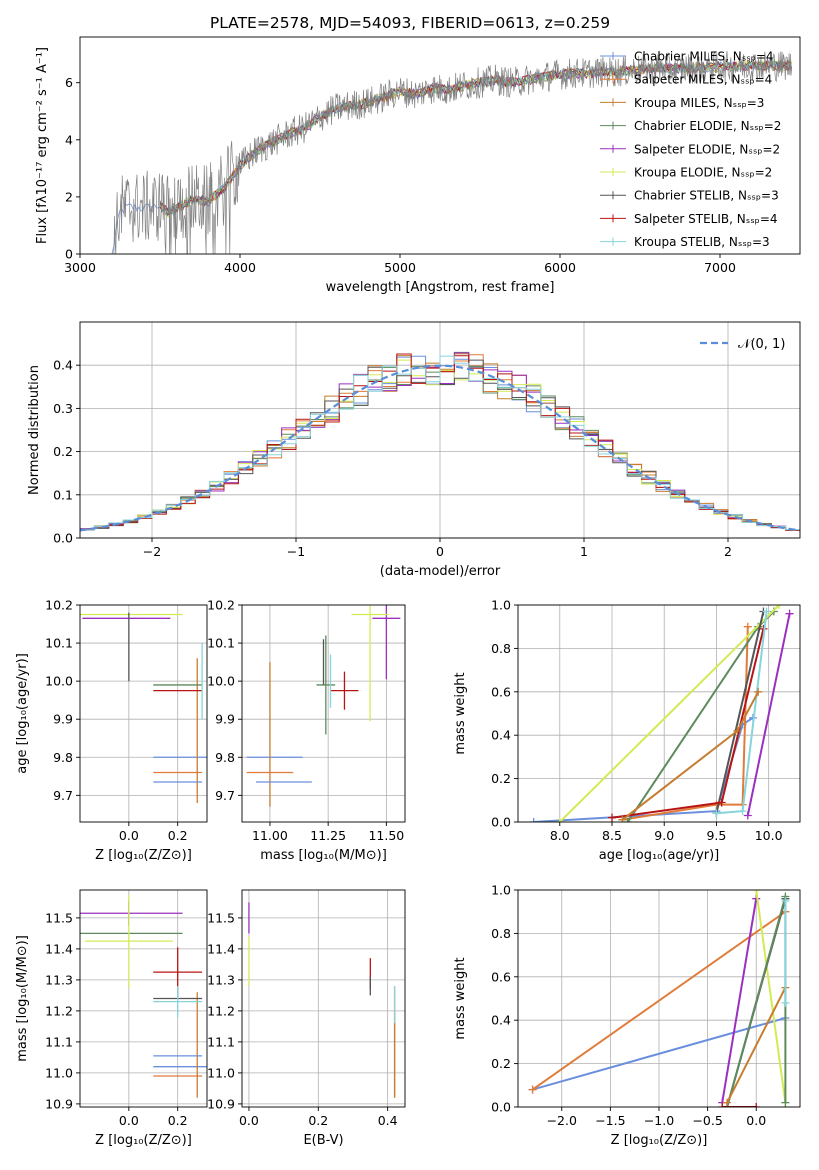 The height and width of the screenshot is (1170, 819). Describe the element at coordinates (240, 267) in the screenshot. I see `x-tick-label: 4000` at that location.